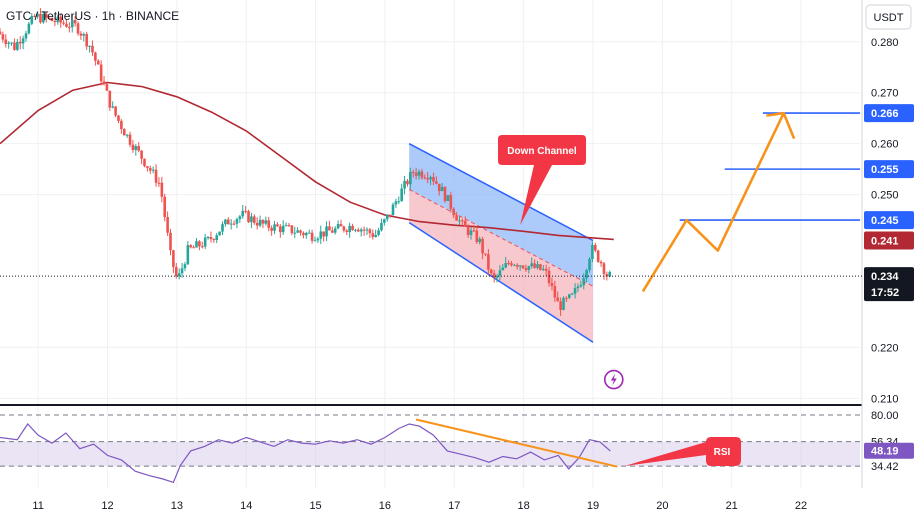  What do you see at coordinates (885, 399) in the screenshot?
I see `price-tick-label: 0.210` at bounding box center [885, 399].